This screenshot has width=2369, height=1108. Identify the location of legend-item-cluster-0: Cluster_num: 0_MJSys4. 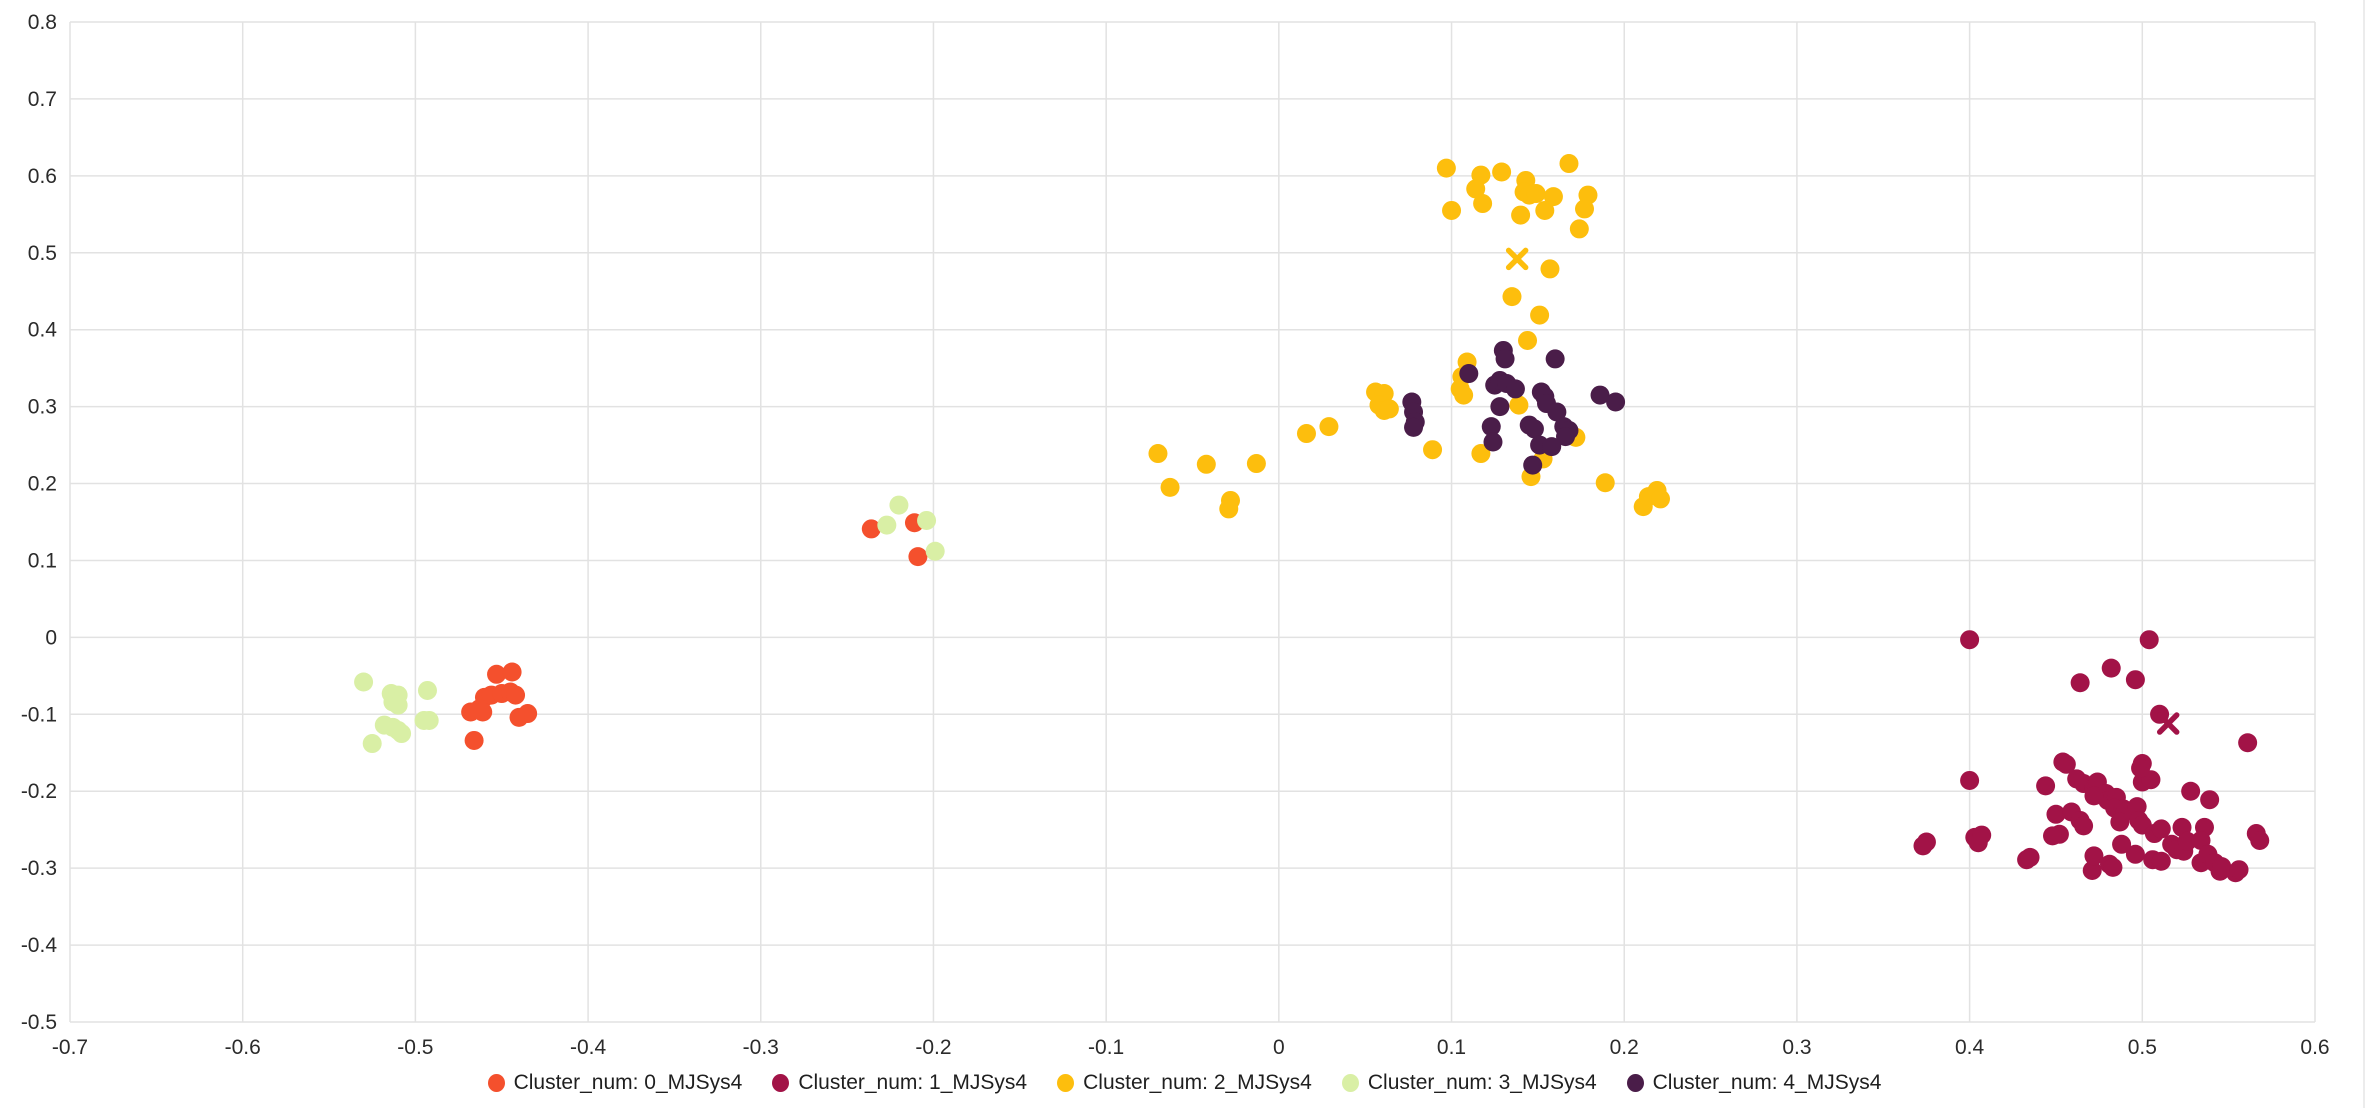
(614, 1083).